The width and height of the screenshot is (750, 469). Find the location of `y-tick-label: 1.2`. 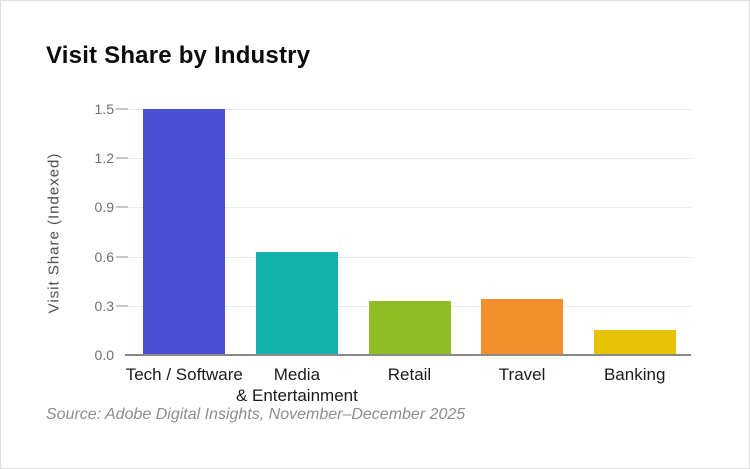

y-tick-label: 1.2 is located at coordinates (104, 158).